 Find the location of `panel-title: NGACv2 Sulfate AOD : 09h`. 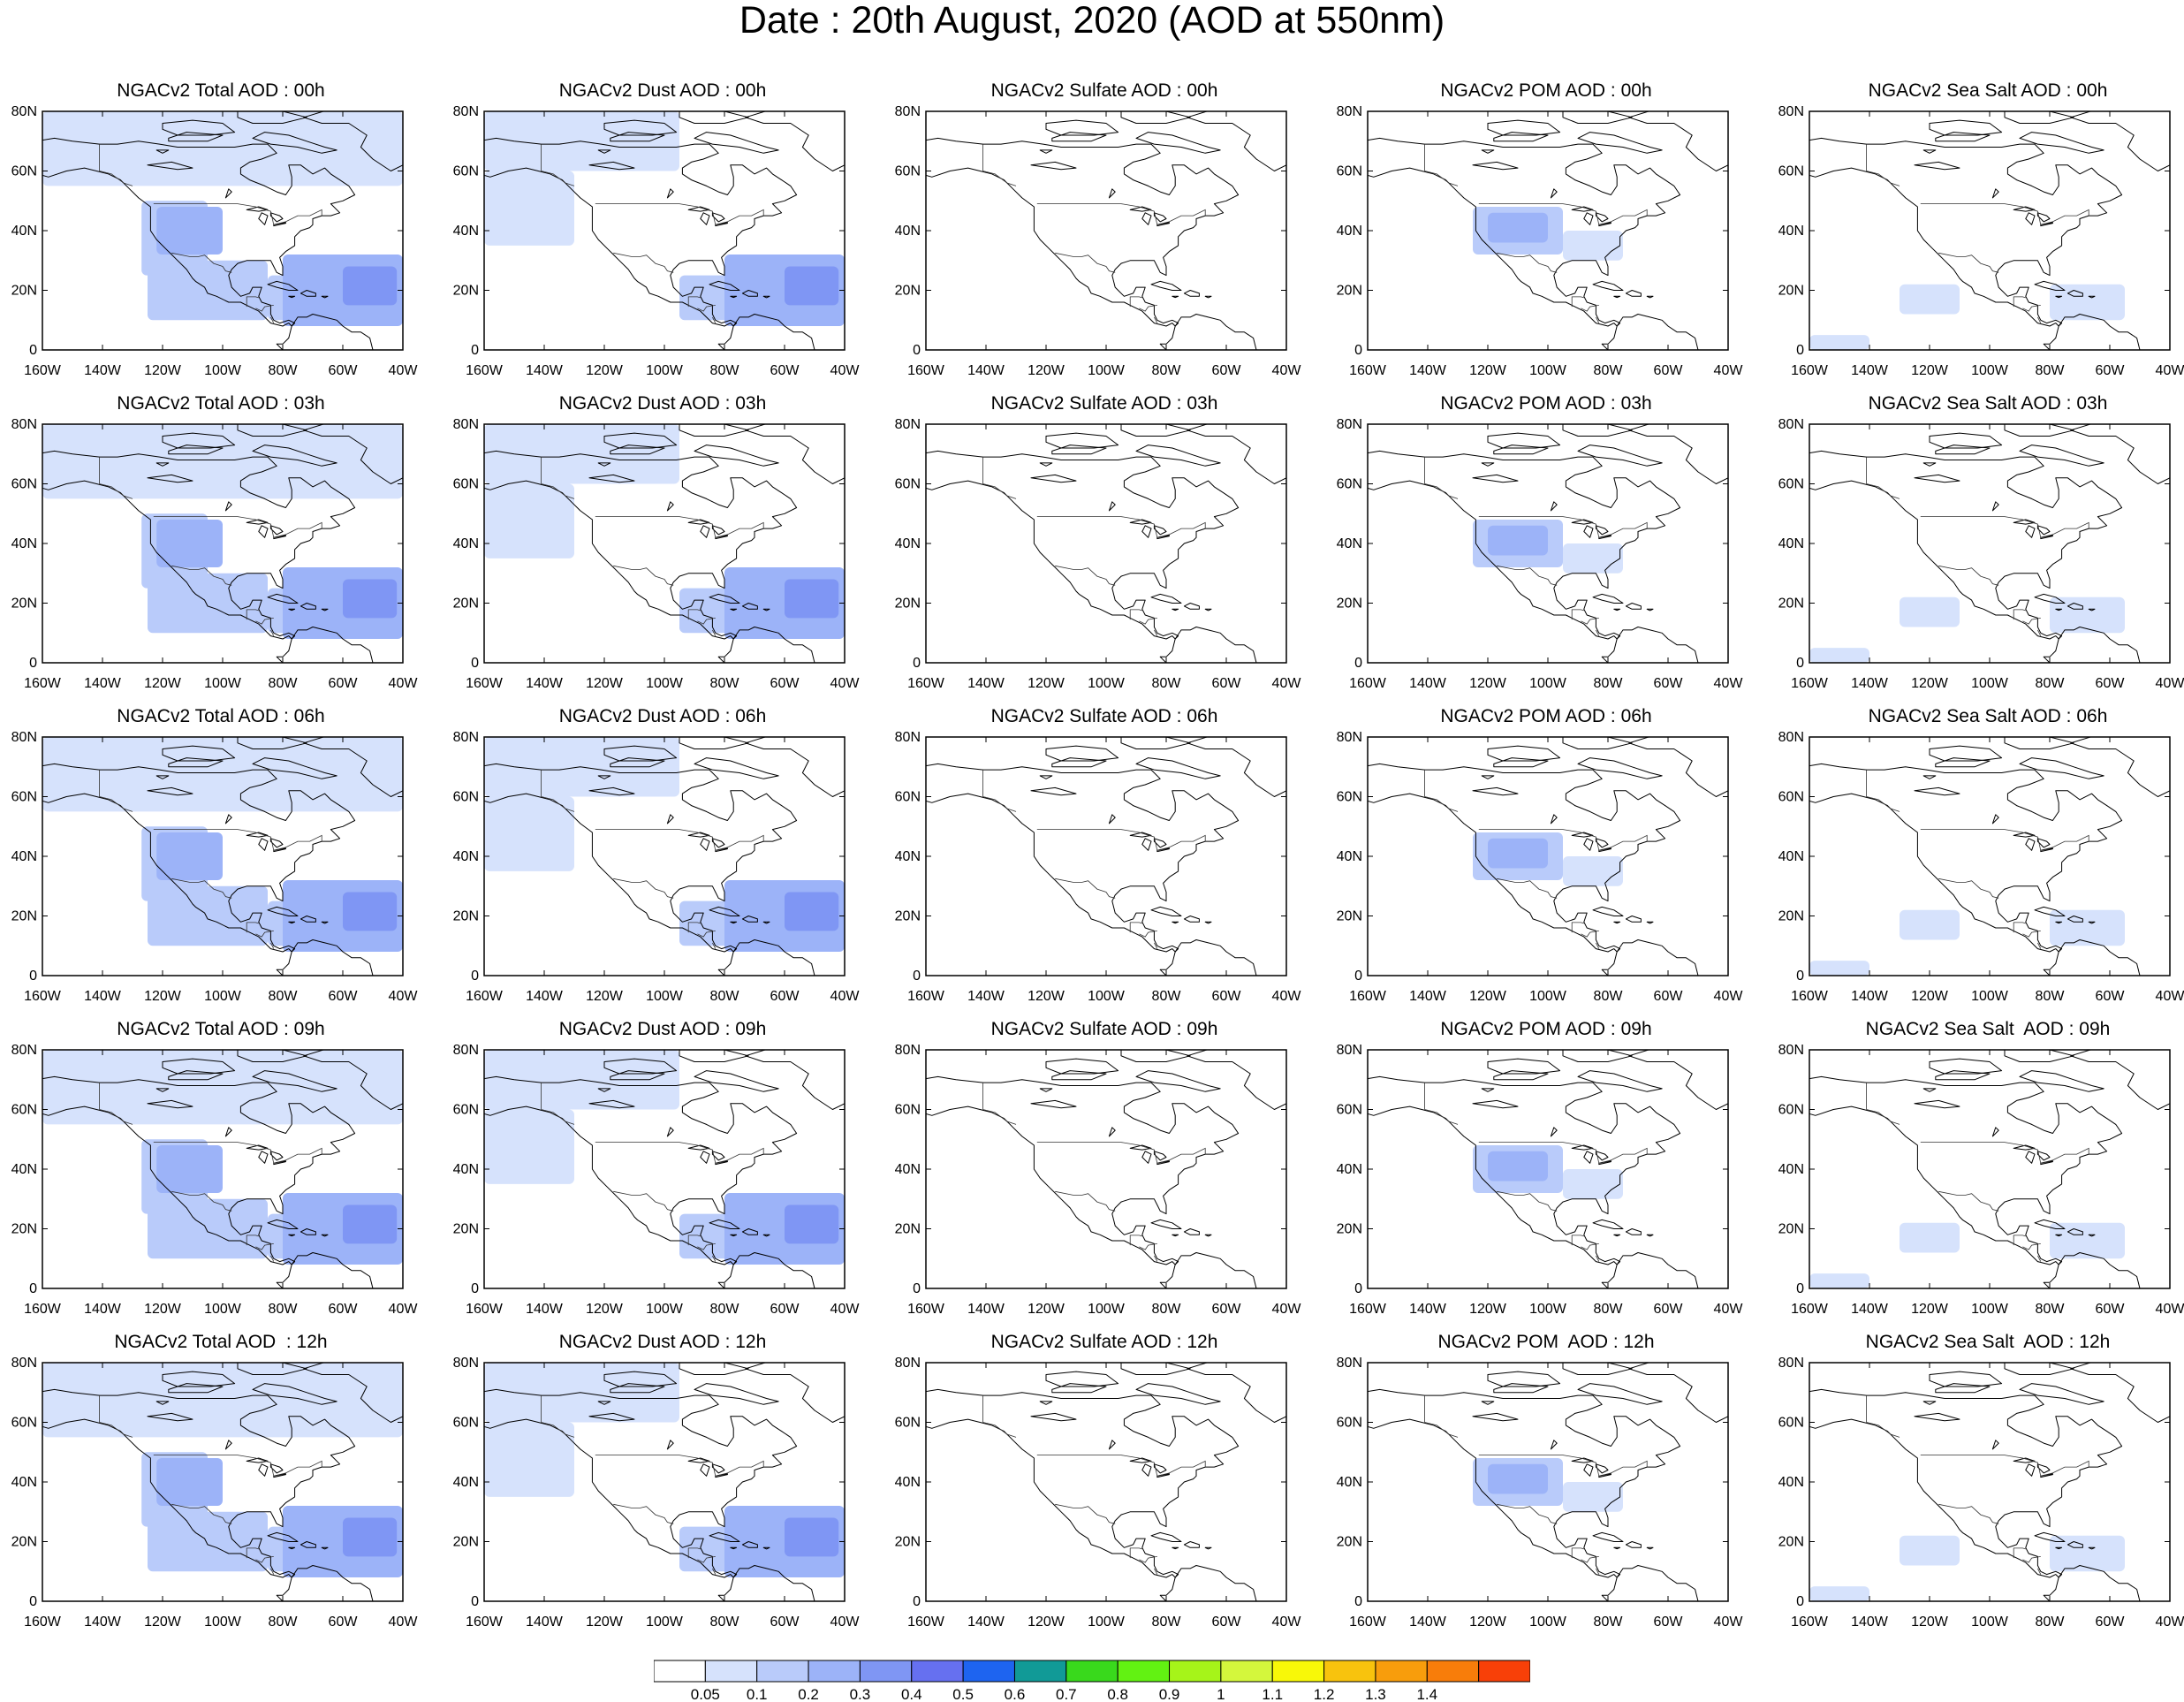

panel-title: NGACv2 Sulfate AOD : 09h is located at coordinates (1104, 1029).